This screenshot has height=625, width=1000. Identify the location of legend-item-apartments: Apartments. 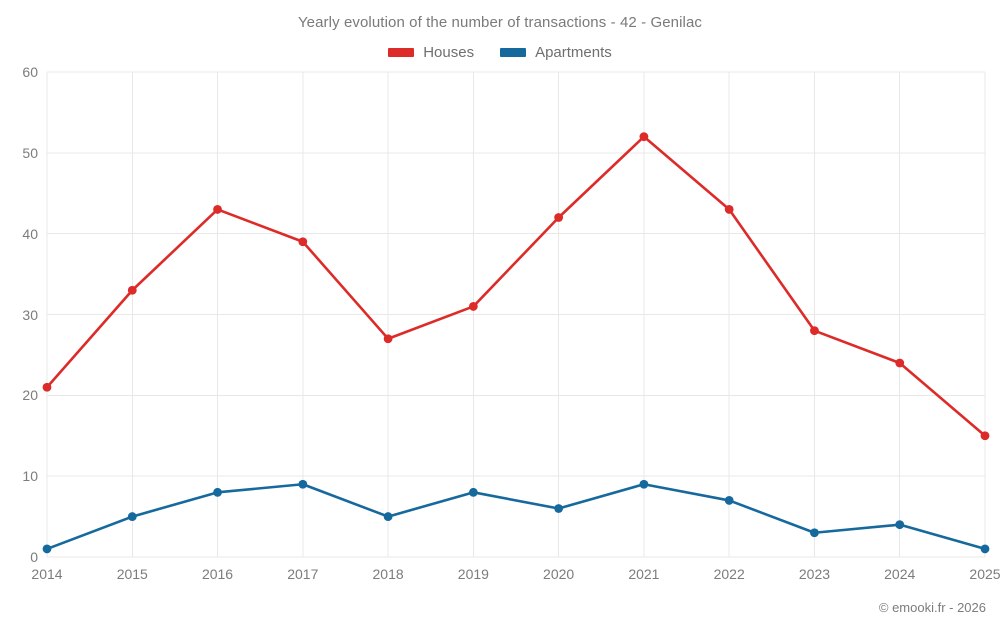
(556, 52).